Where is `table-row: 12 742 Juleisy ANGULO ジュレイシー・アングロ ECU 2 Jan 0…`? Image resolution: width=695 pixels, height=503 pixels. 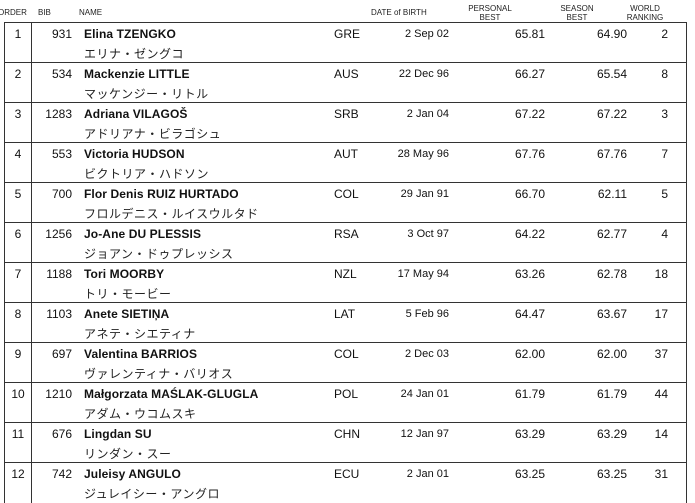
table-row: 12 742 Juleisy ANGULO ジュレイシー・アングロ ECU 2 Jan 0… is located at coordinates (345, 482).